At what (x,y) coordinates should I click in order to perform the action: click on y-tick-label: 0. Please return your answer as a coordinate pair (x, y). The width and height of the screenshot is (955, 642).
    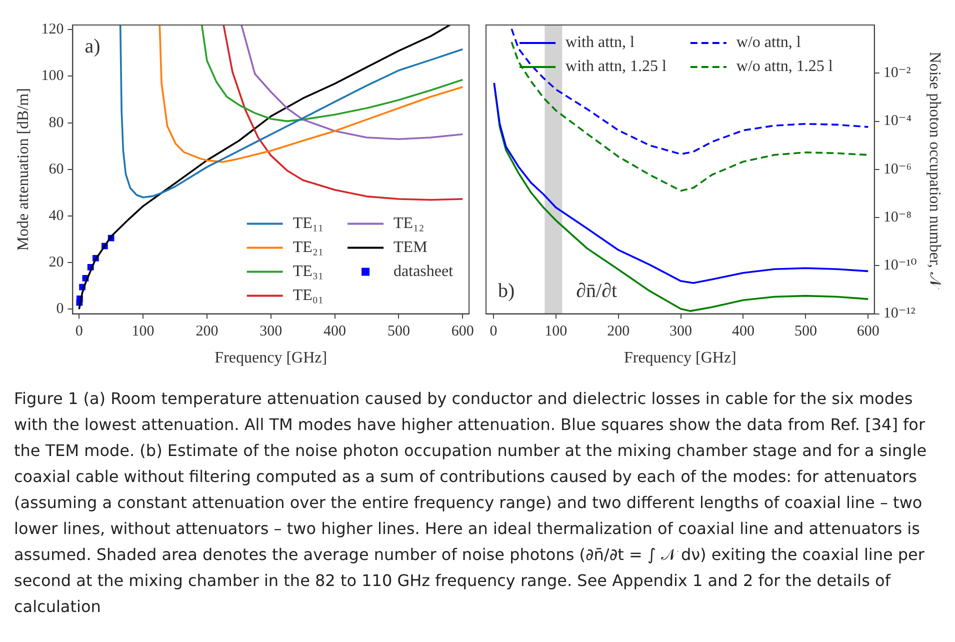
    Looking at the image, I should click on (60, 309).